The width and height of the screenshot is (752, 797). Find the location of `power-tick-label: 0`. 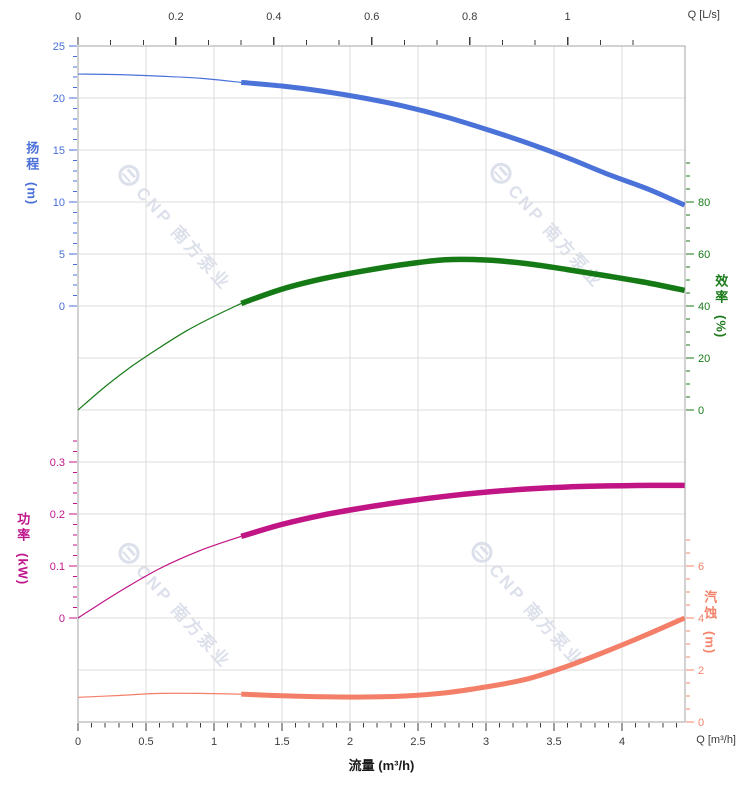

power-tick-label: 0 is located at coordinates (62, 619).